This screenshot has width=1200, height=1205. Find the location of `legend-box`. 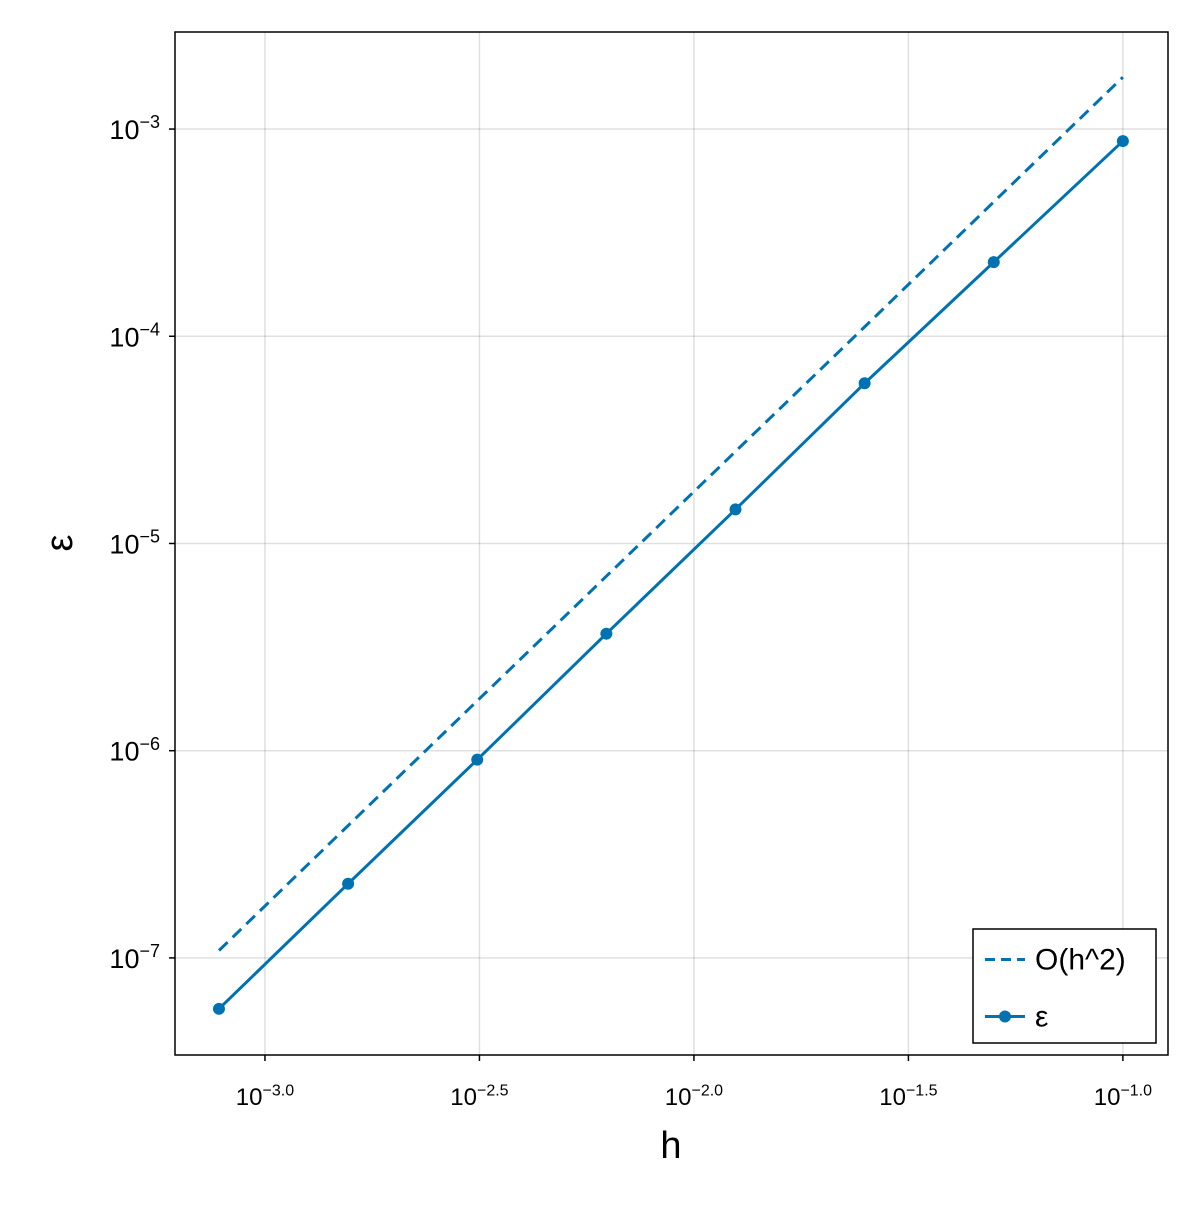

legend-box is located at coordinates (1064, 986).